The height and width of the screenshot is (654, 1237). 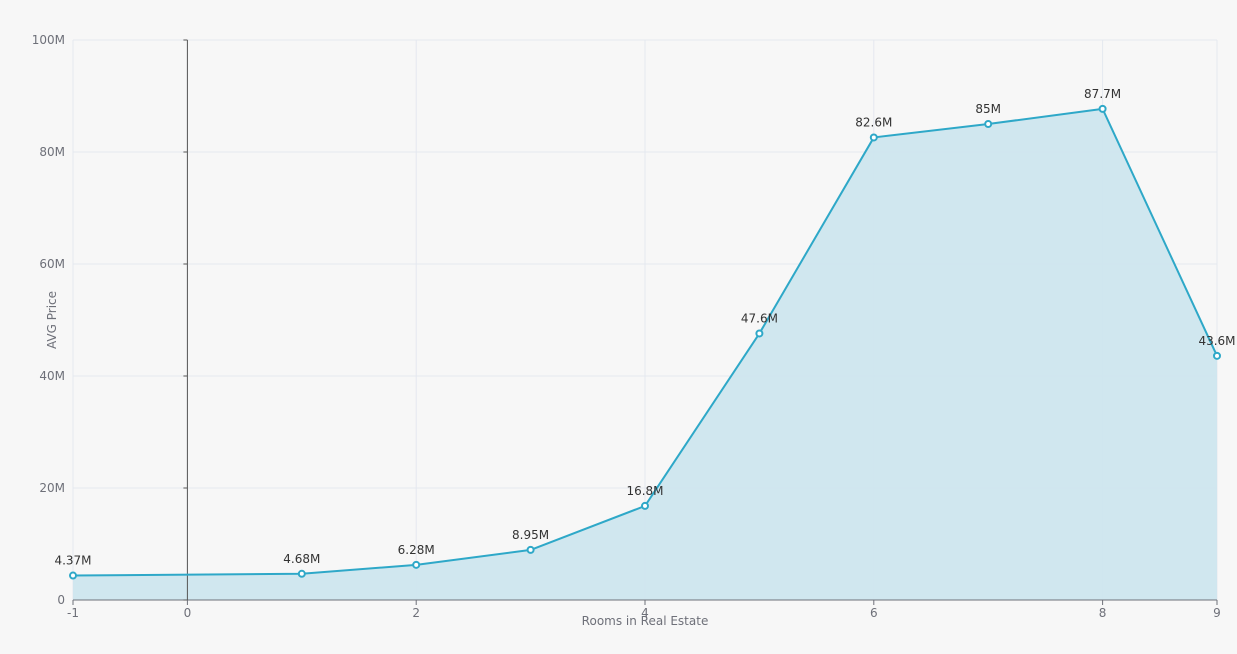 I want to click on data-label: 8.95M, so click(x=530, y=535).